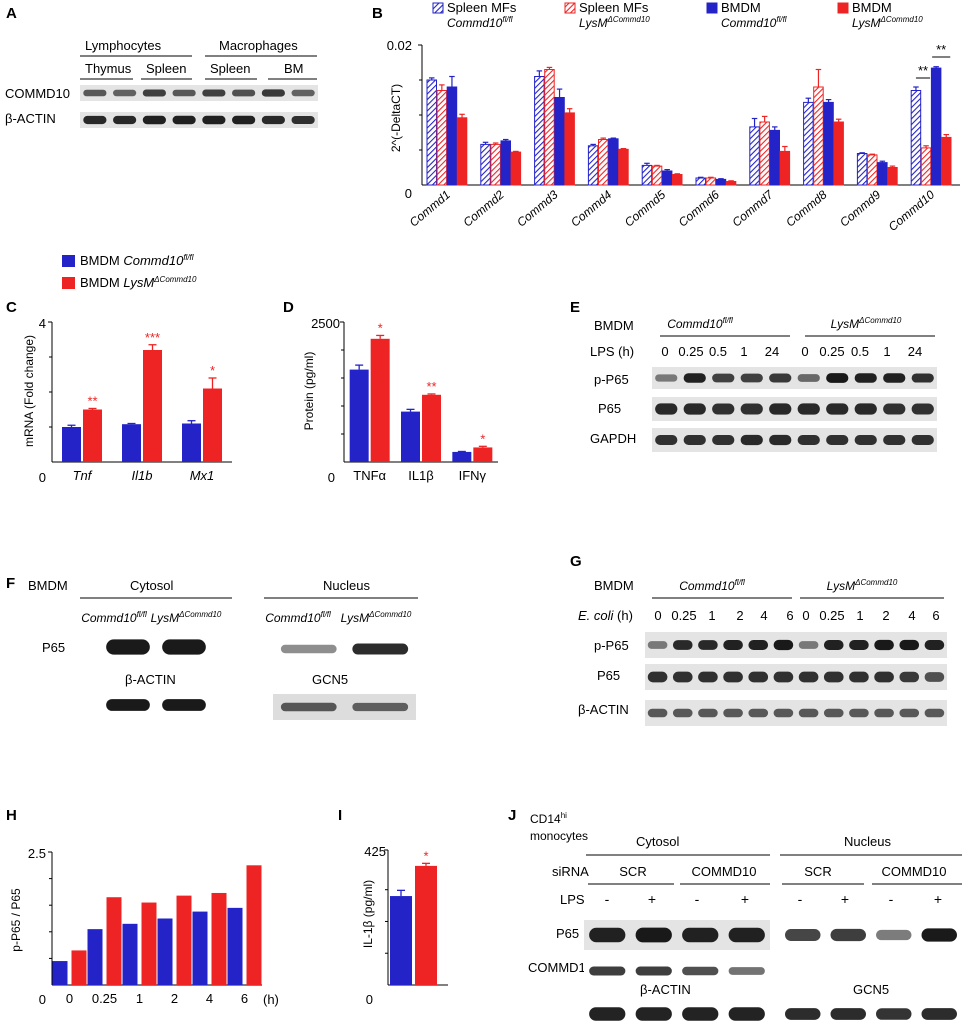 The height and width of the screenshot is (1032, 966). Describe the element at coordinates (745, 899) in the screenshot. I see `lps-label-j-4: +` at that location.